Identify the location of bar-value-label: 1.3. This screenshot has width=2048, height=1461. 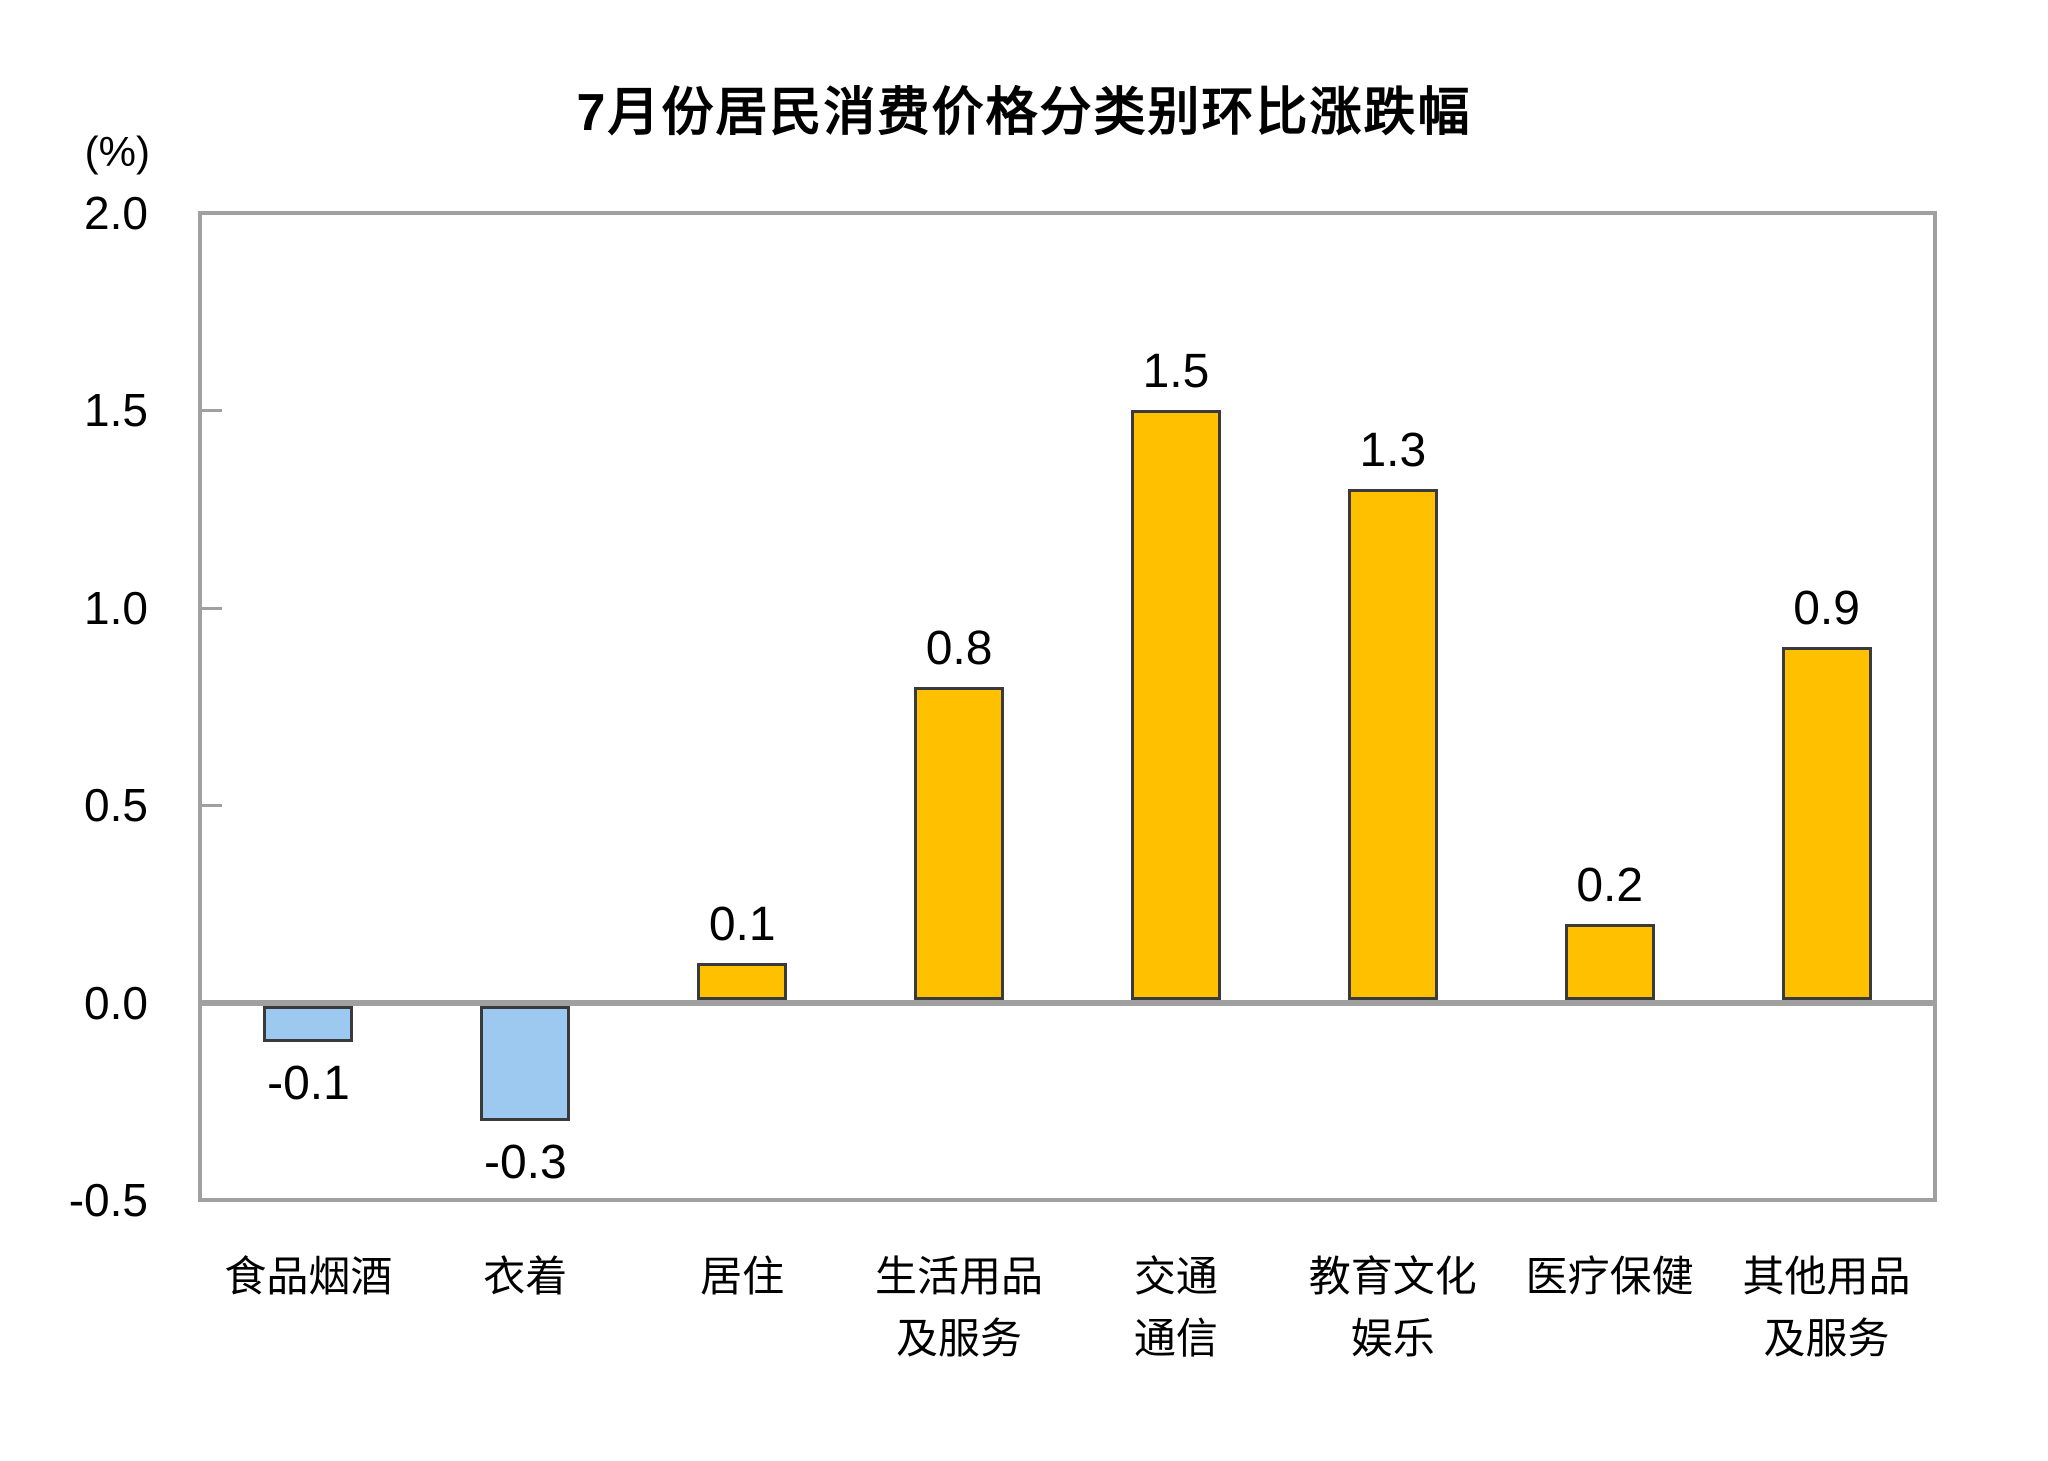
(1393, 451).